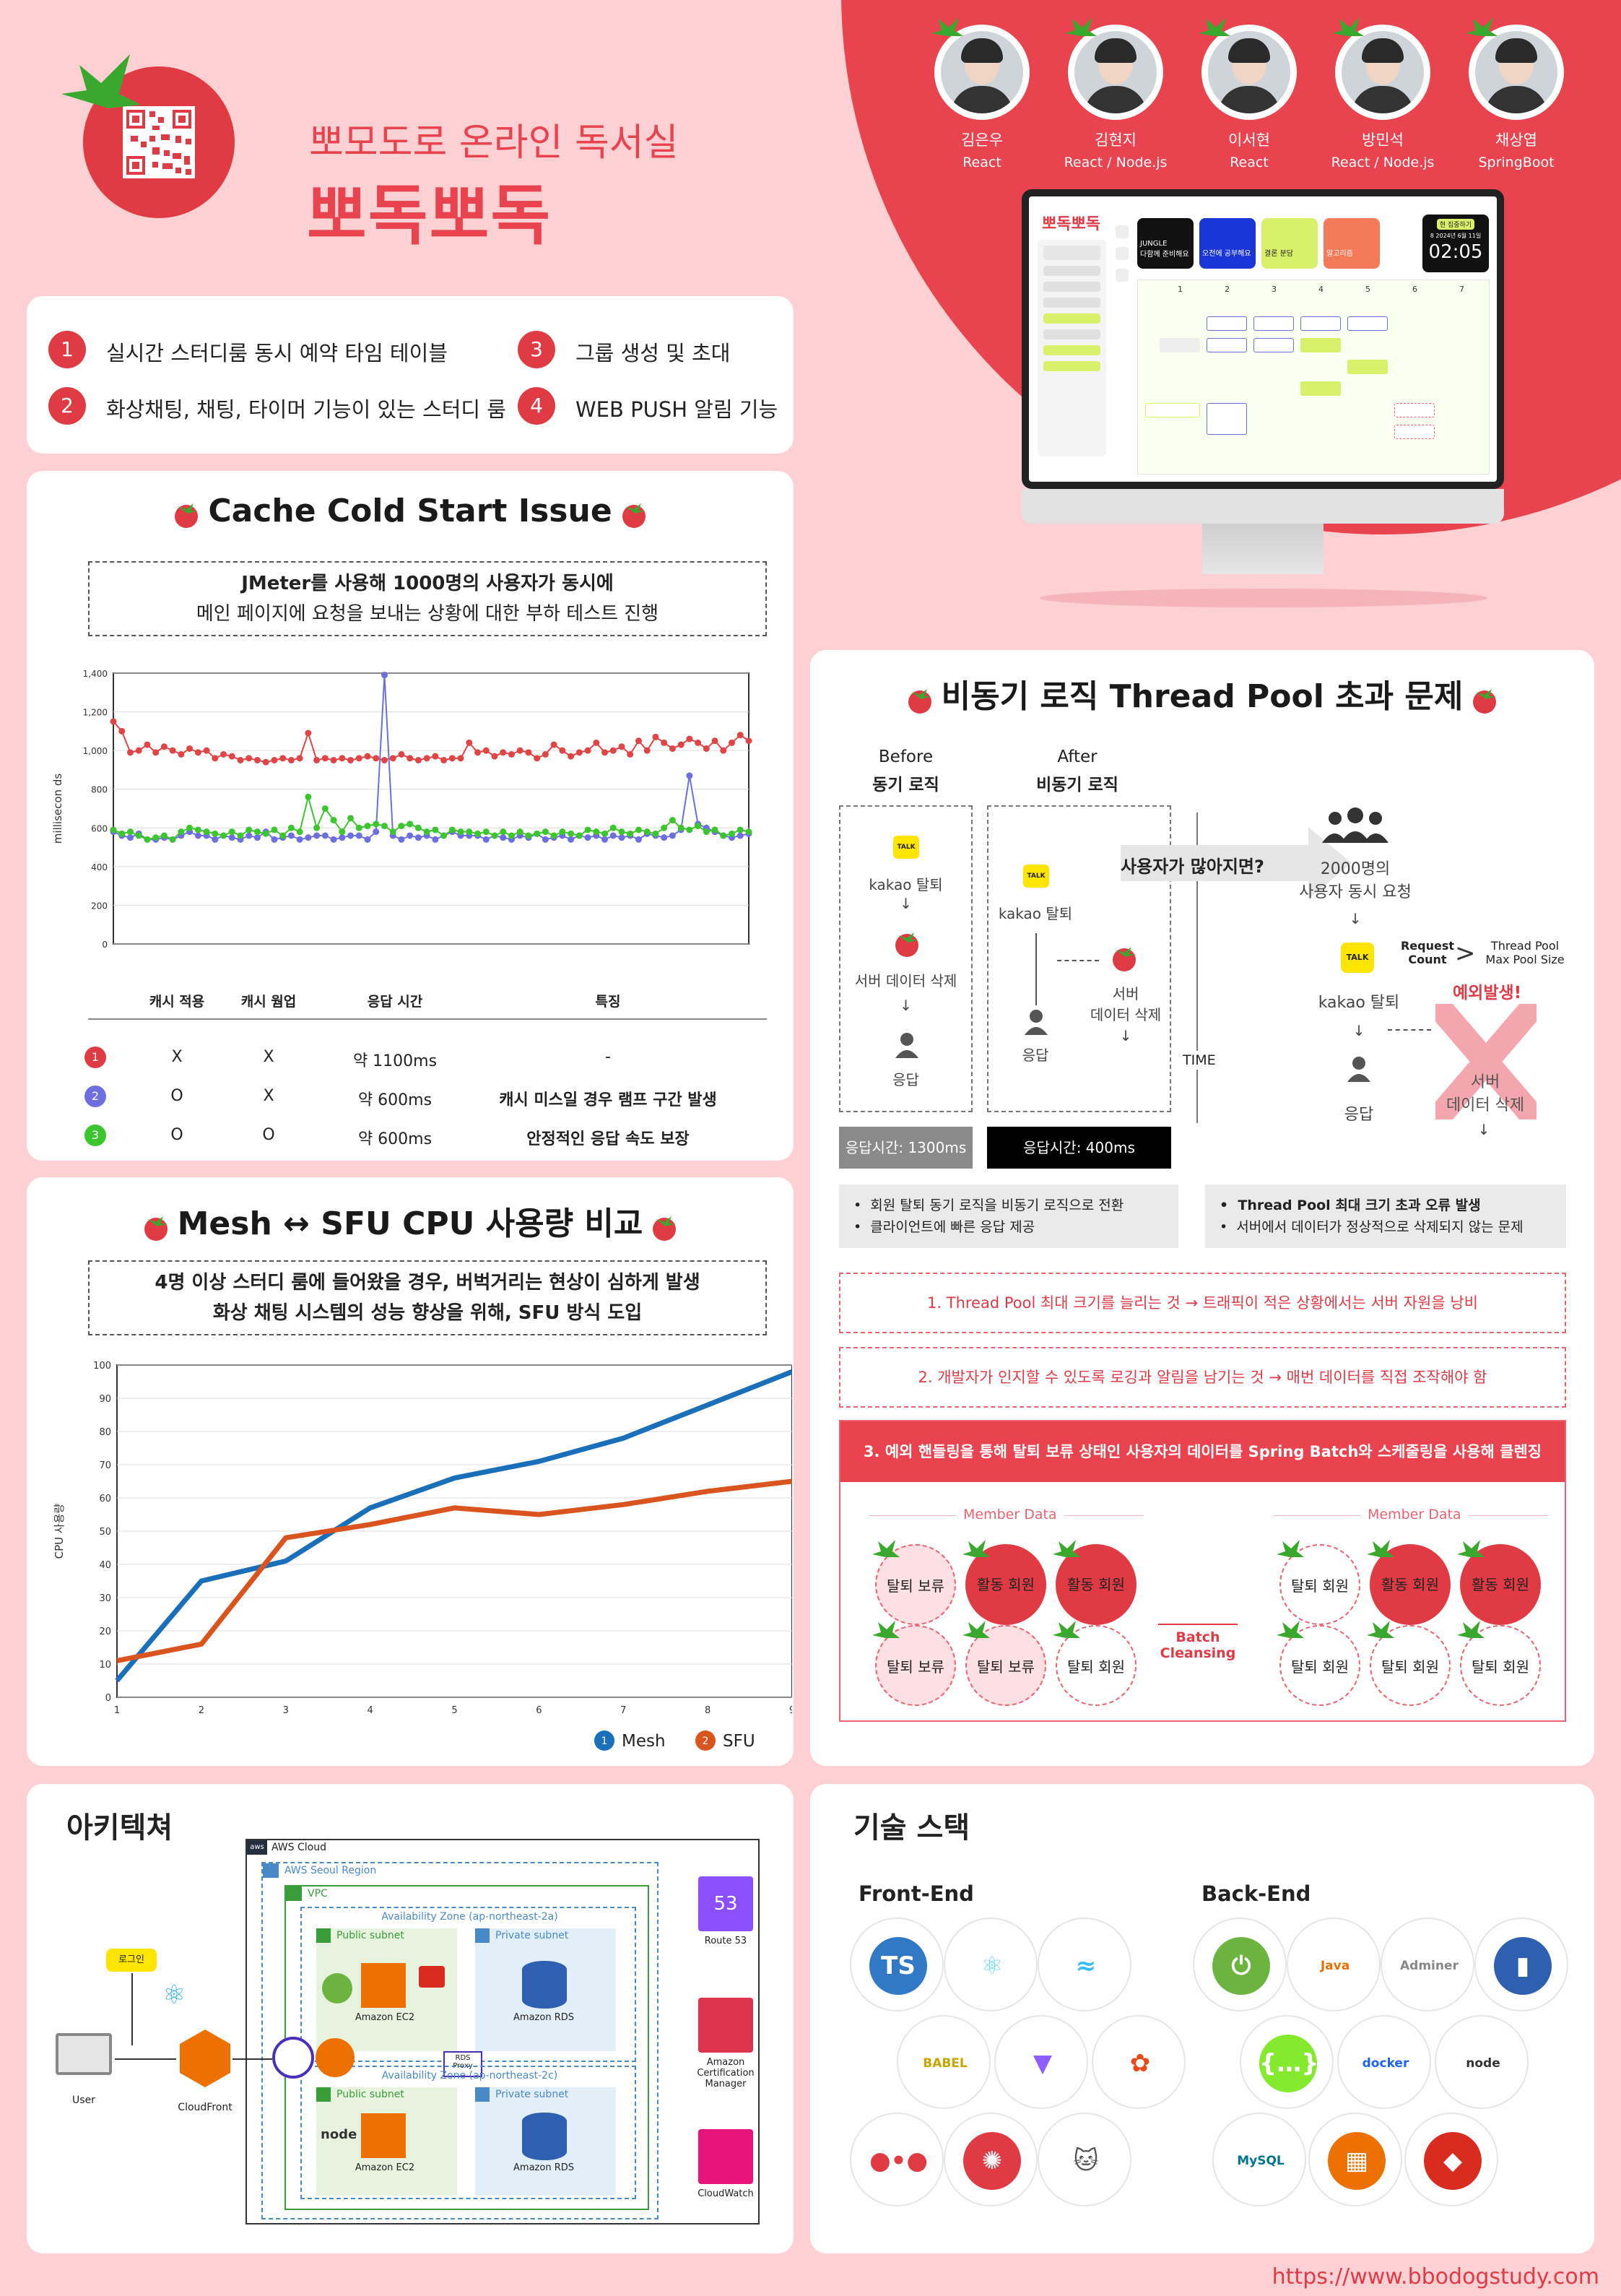 The width and height of the screenshot is (1621, 2296). Describe the element at coordinates (105, 1465) in the screenshot. I see `y-tick-label: 70` at that location.